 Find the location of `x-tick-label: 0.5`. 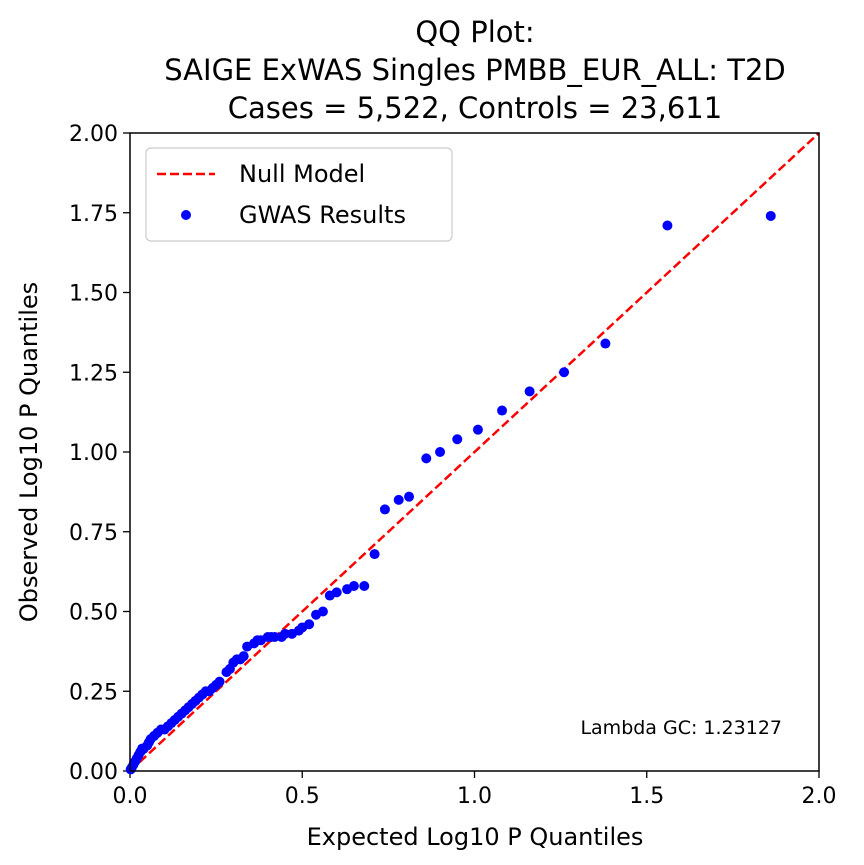

x-tick-label: 0.5 is located at coordinates (302, 796).